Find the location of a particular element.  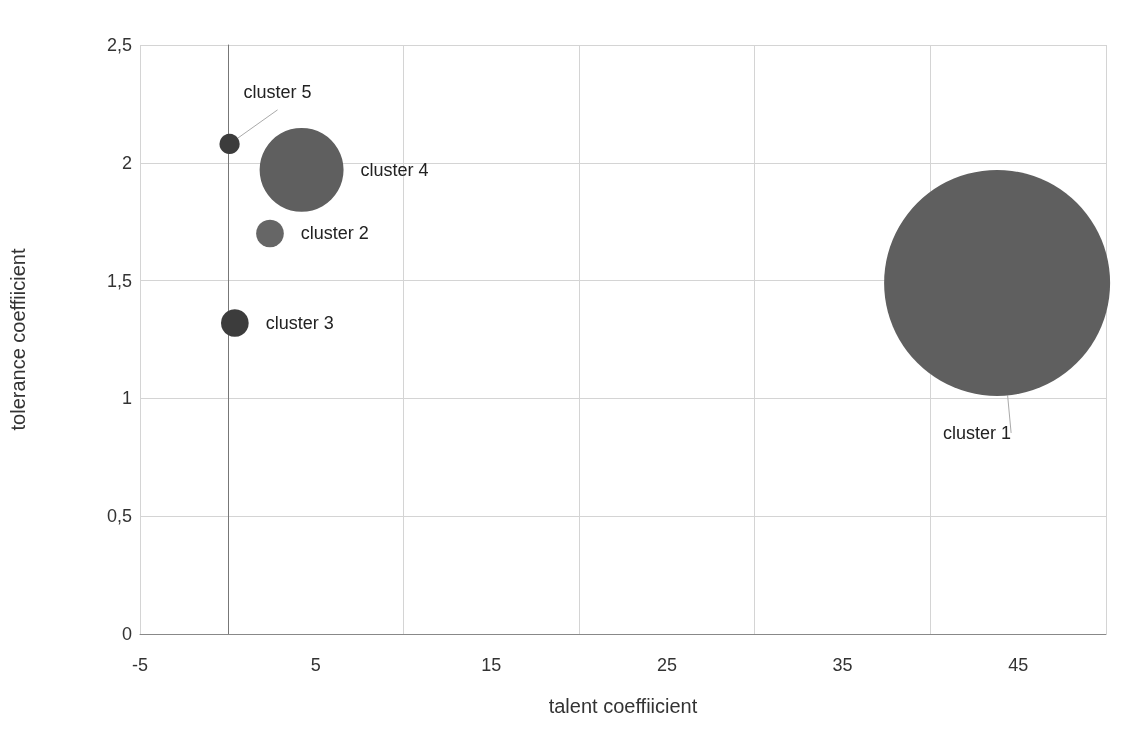

series-label: cluster 5 is located at coordinates (277, 91).